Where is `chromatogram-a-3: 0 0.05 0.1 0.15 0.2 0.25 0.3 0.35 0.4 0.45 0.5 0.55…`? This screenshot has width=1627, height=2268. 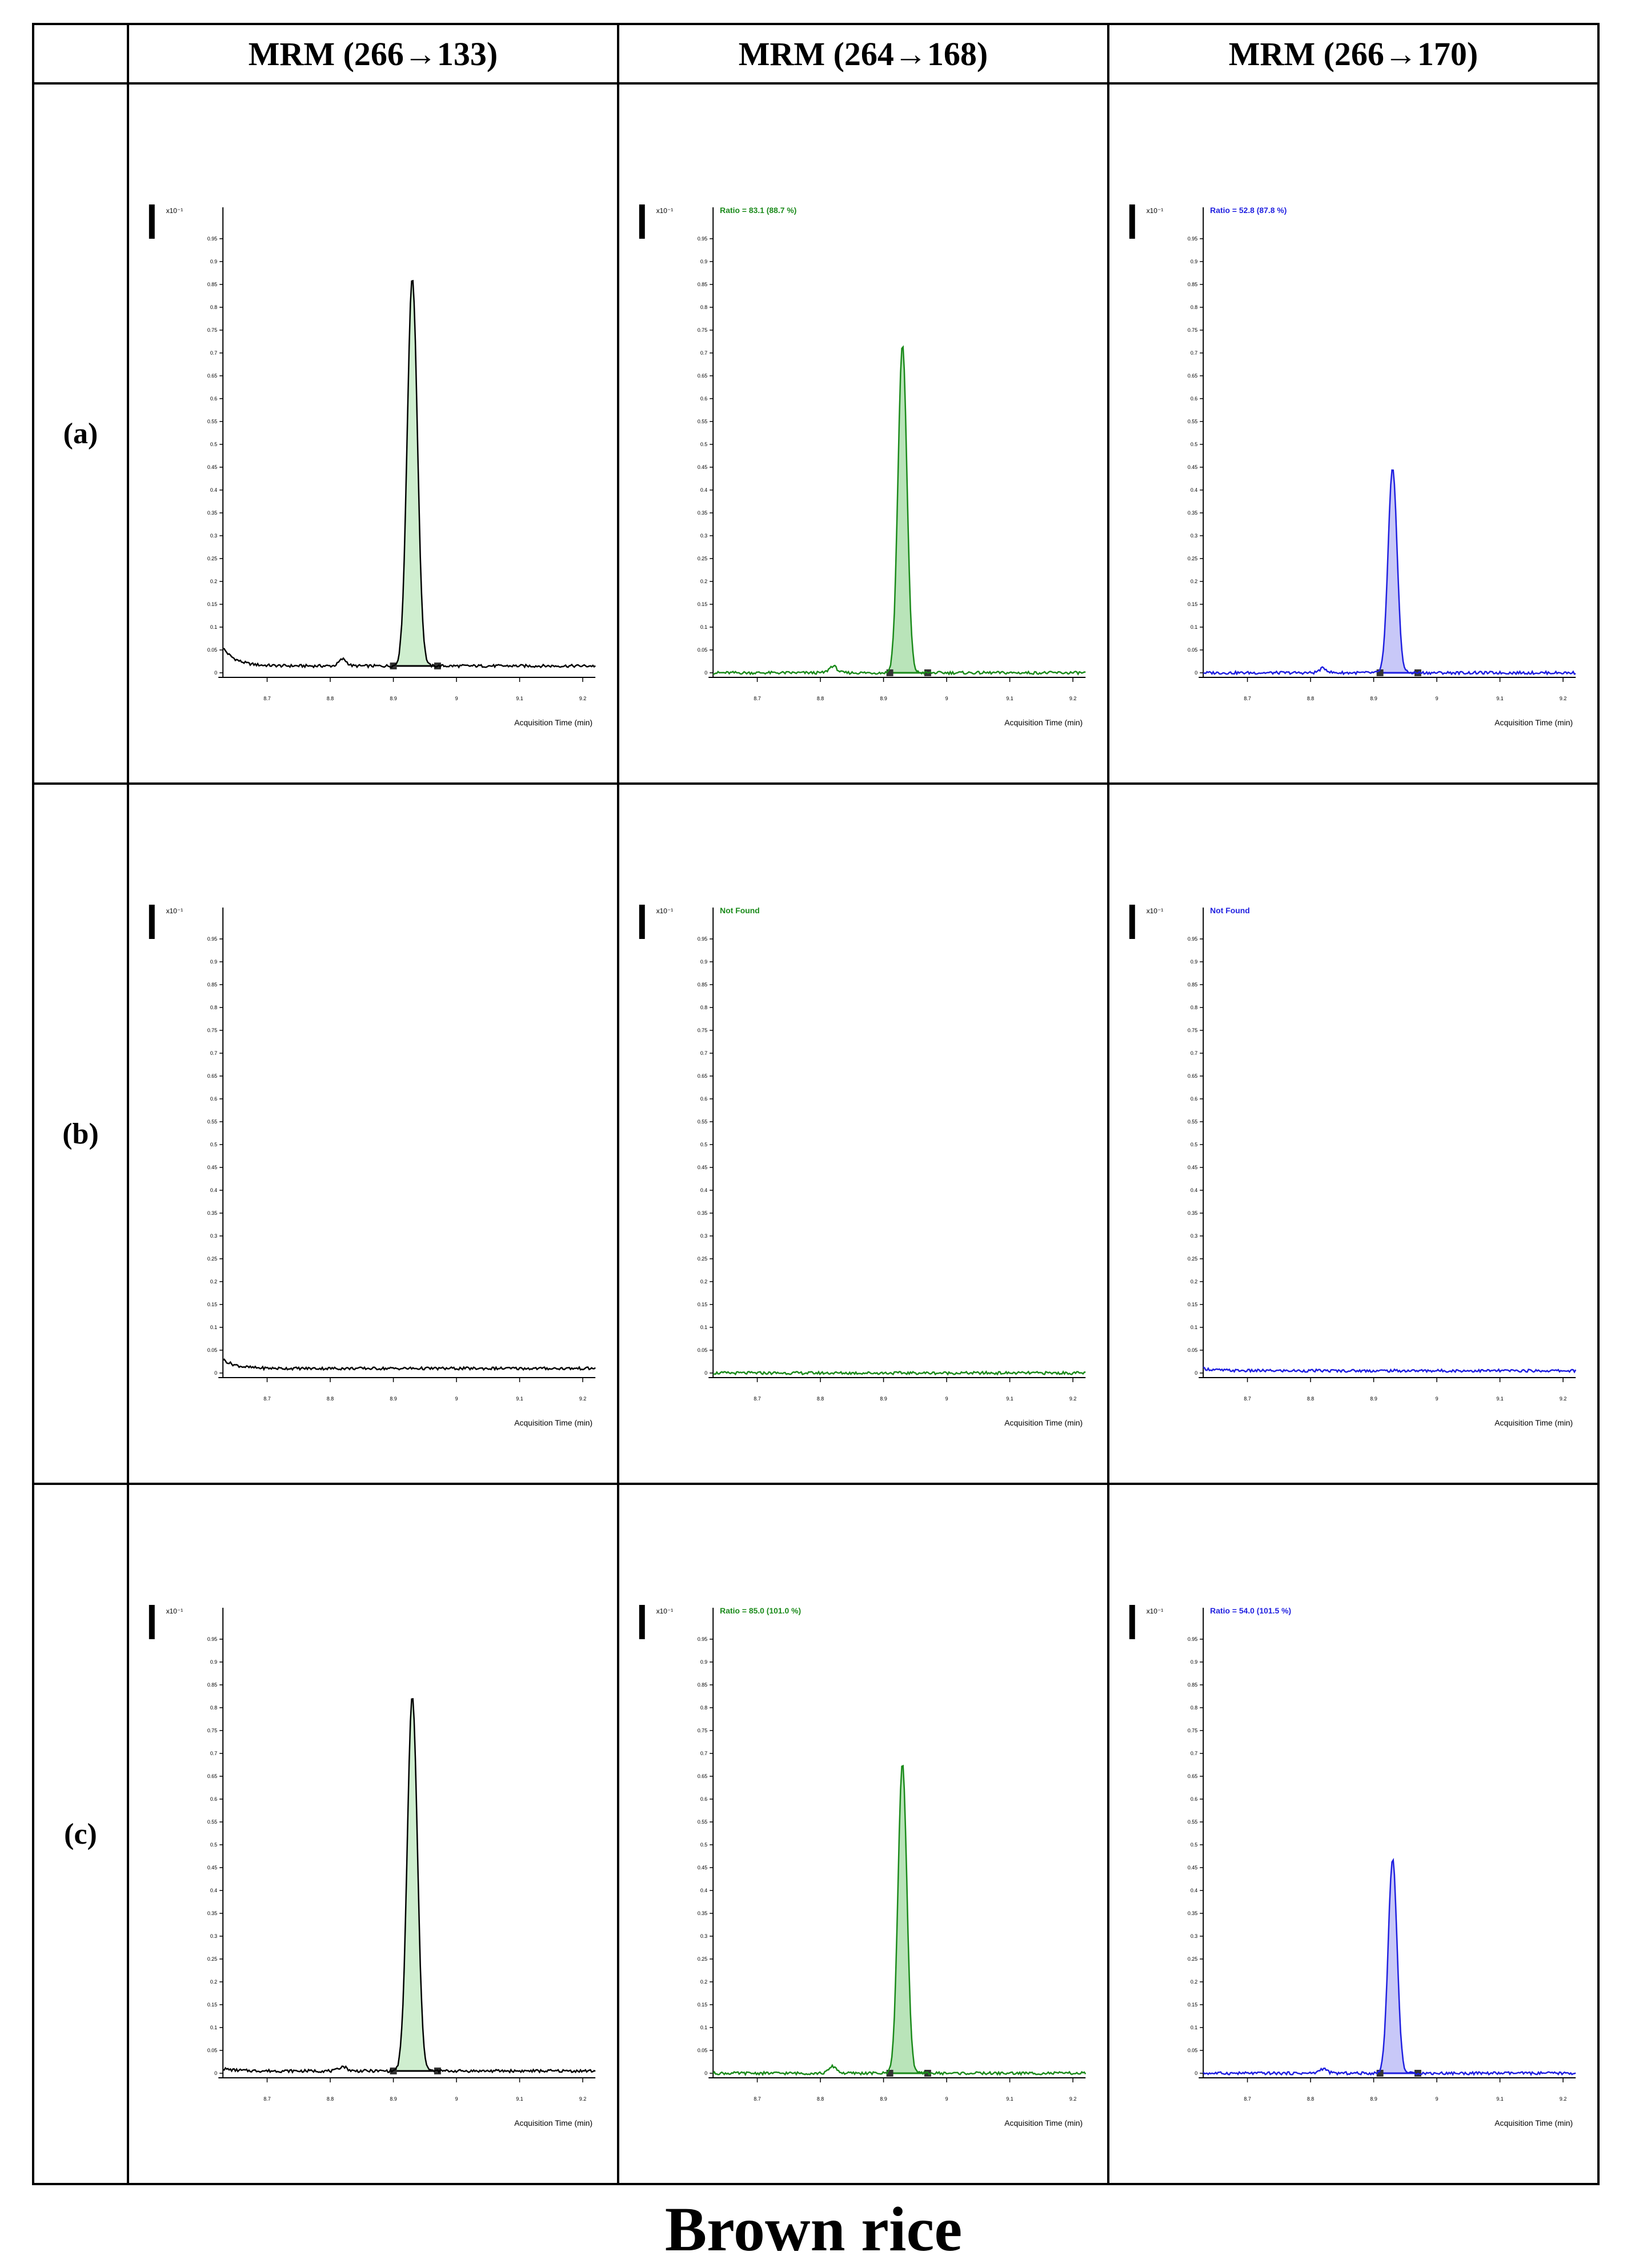 chromatogram-a-3: 0 0.05 0.1 0.15 0.2 0.25 0.3 0.35 0.4 0.45 0.5 0.55… is located at coordinates (1352, 465).